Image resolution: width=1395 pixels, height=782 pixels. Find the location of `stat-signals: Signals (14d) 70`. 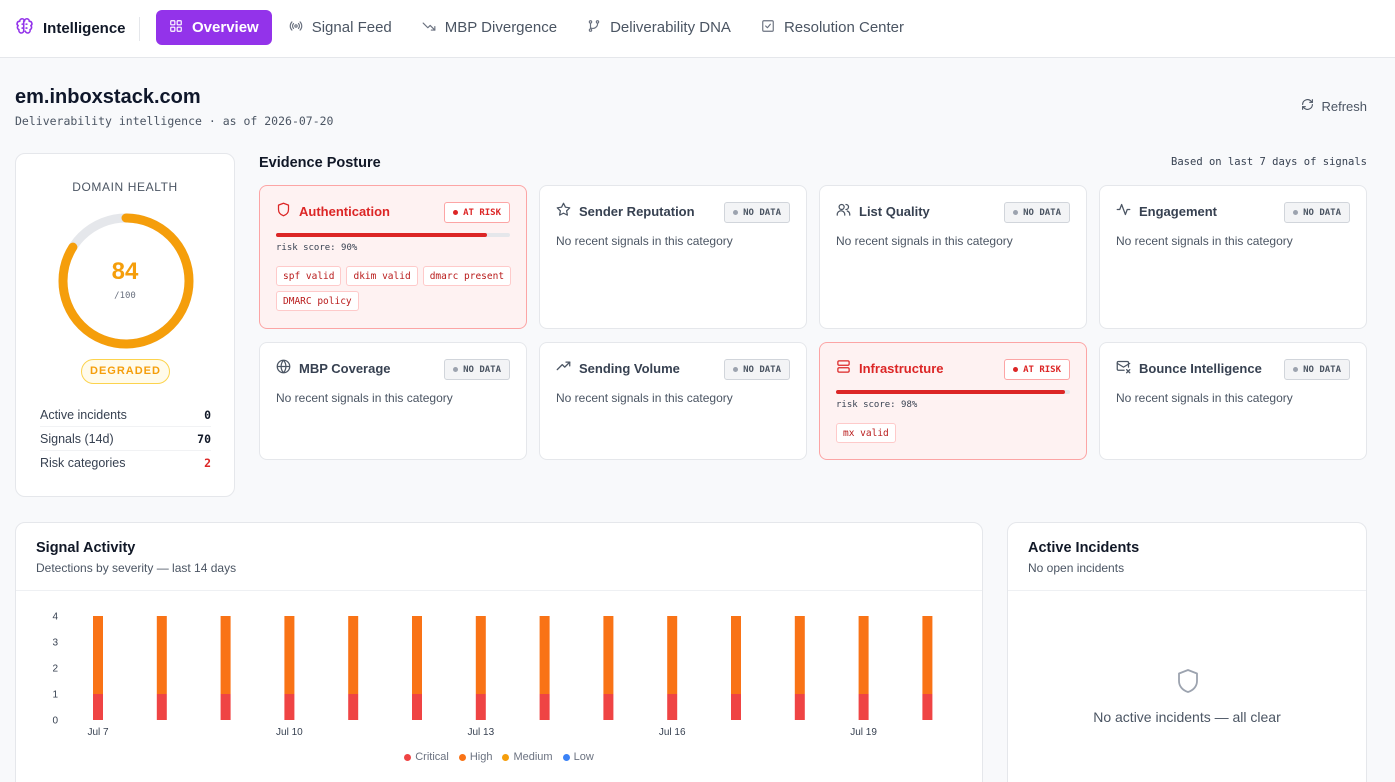

stat-signals: Signals (14d) 70 is located at coordinates (125, 439).